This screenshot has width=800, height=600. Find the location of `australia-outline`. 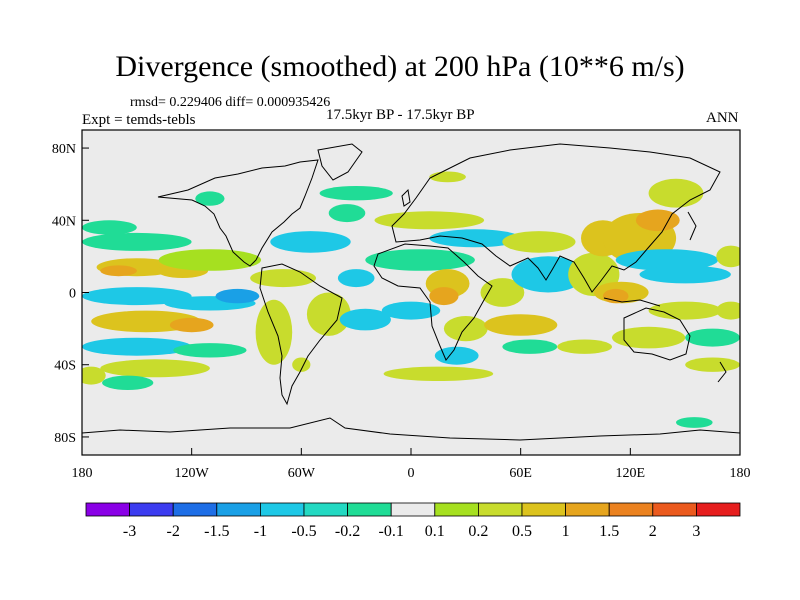

australia-outline is located at coordinates (657, 334).